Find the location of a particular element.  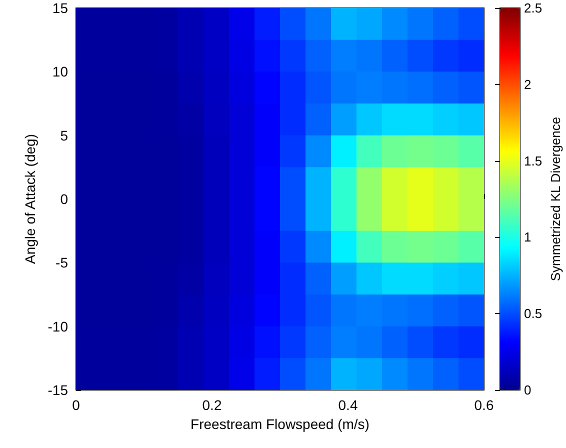

y-tick-label: 10 is located at coordinates (60, 72).